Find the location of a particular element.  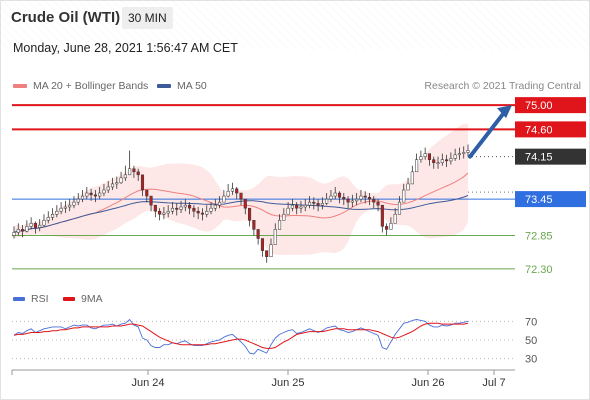

rsi-tick-50: 50 is located at coordinates (531, 341).